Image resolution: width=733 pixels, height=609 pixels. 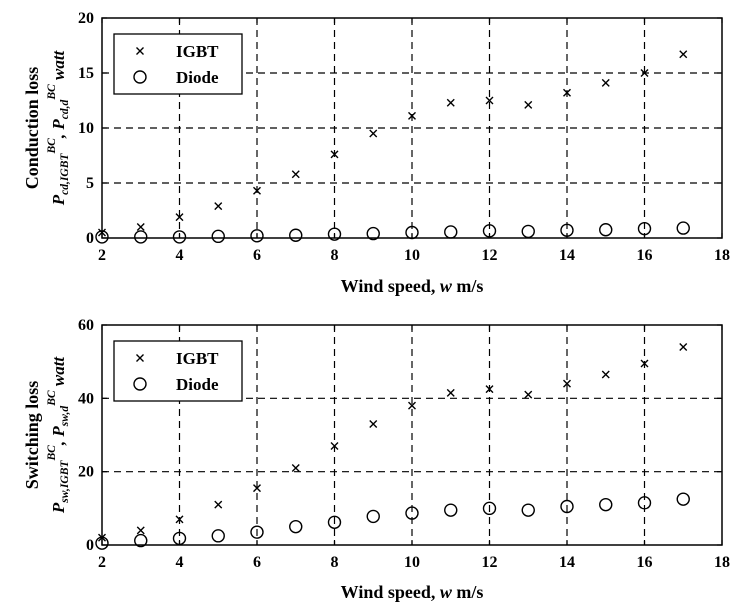 What do you see at coordinates (197, 358) in the screenshot?
I see `legend-label-igbt: IGBT` at bounding box center [197, 358].